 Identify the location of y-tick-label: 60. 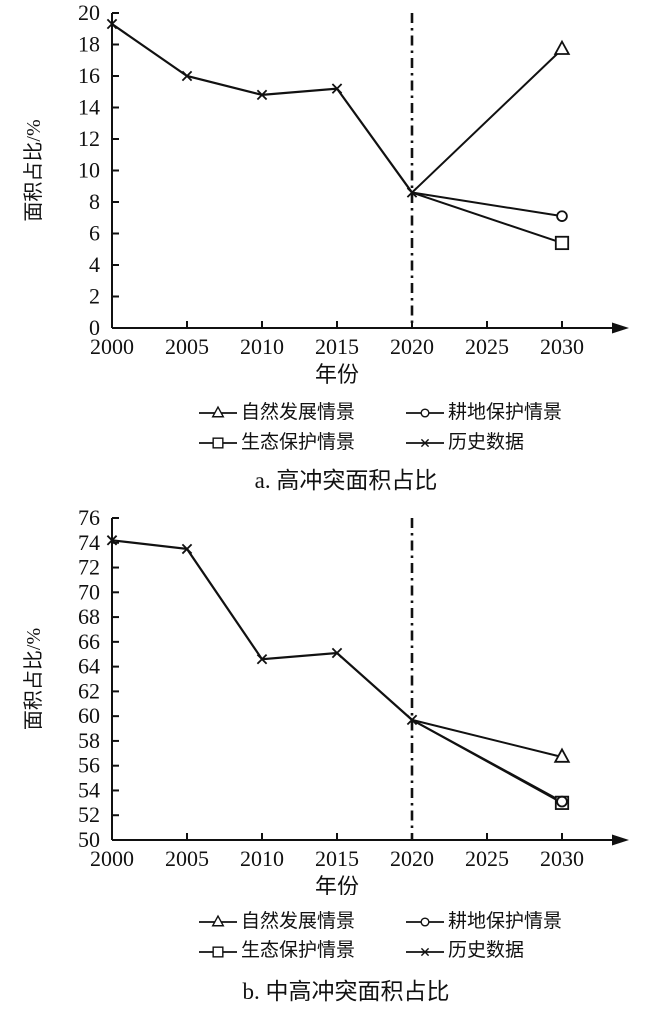
(89, 715).